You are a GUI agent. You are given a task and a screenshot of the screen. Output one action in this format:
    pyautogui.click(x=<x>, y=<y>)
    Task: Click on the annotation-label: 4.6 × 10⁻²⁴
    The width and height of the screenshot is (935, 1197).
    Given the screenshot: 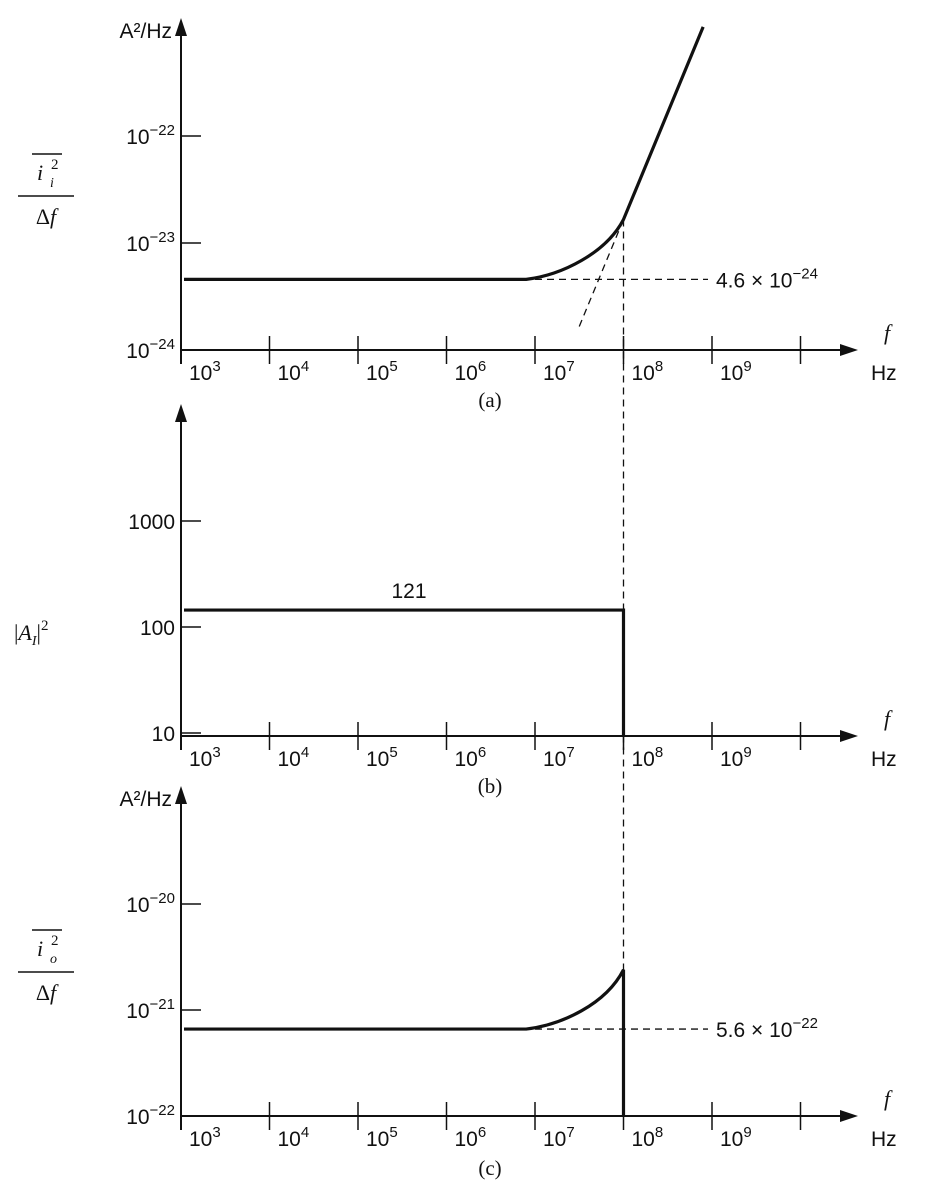 What is the action you would take?
    pyautogui.click(x=767, y=278)
    